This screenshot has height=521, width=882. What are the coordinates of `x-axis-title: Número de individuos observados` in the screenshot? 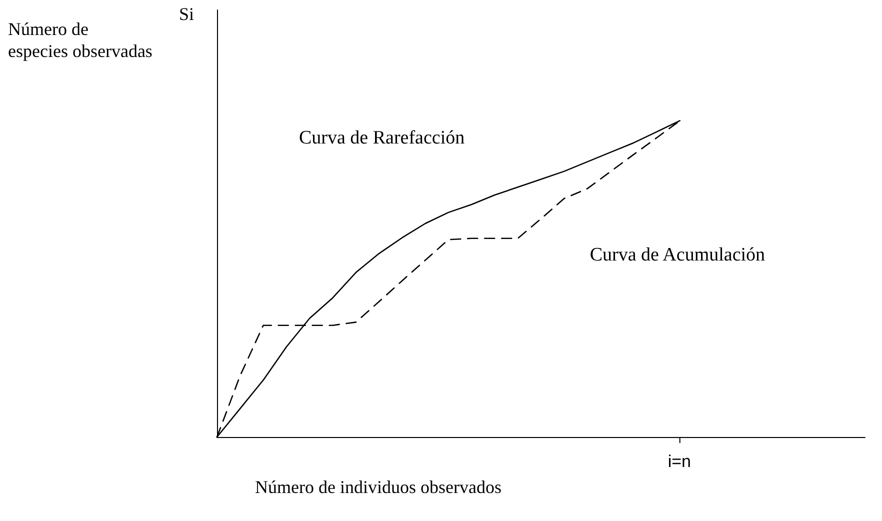 It's located at (378, 487).